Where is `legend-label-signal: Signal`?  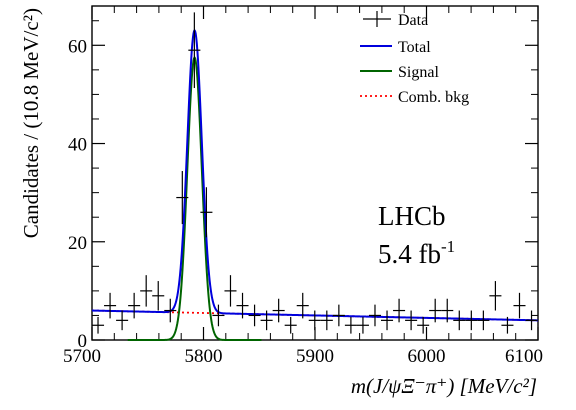 legend-label-signal: Signal is located at coordinates (418, 72).